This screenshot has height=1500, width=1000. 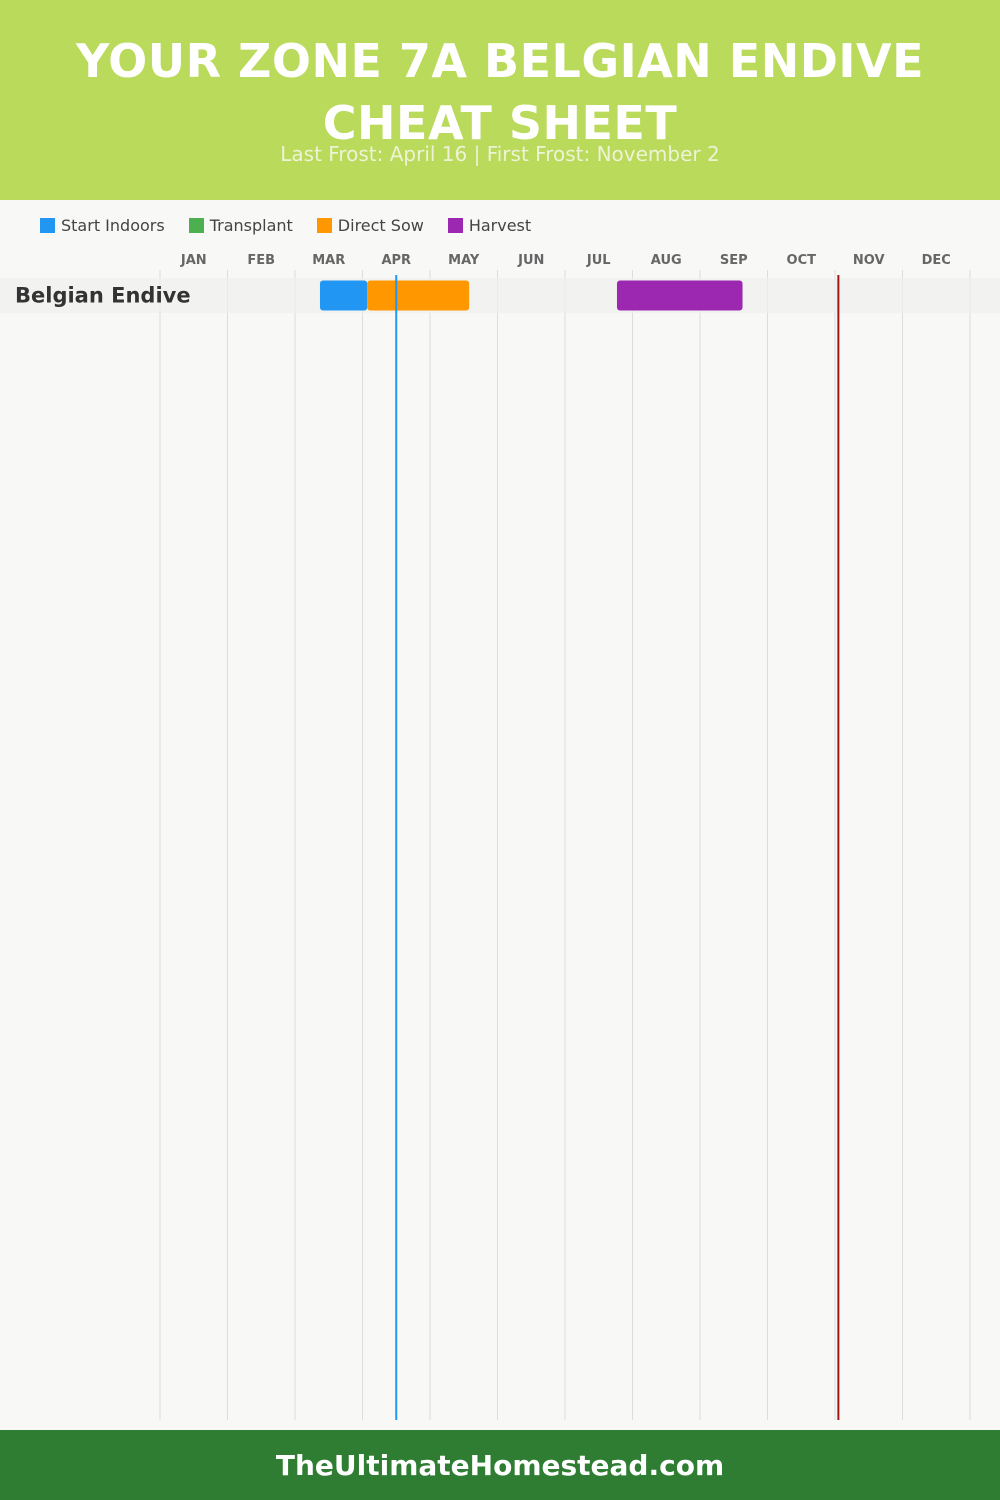 I want to click on month-label-aug: AUG, so click(x=666, y=260).